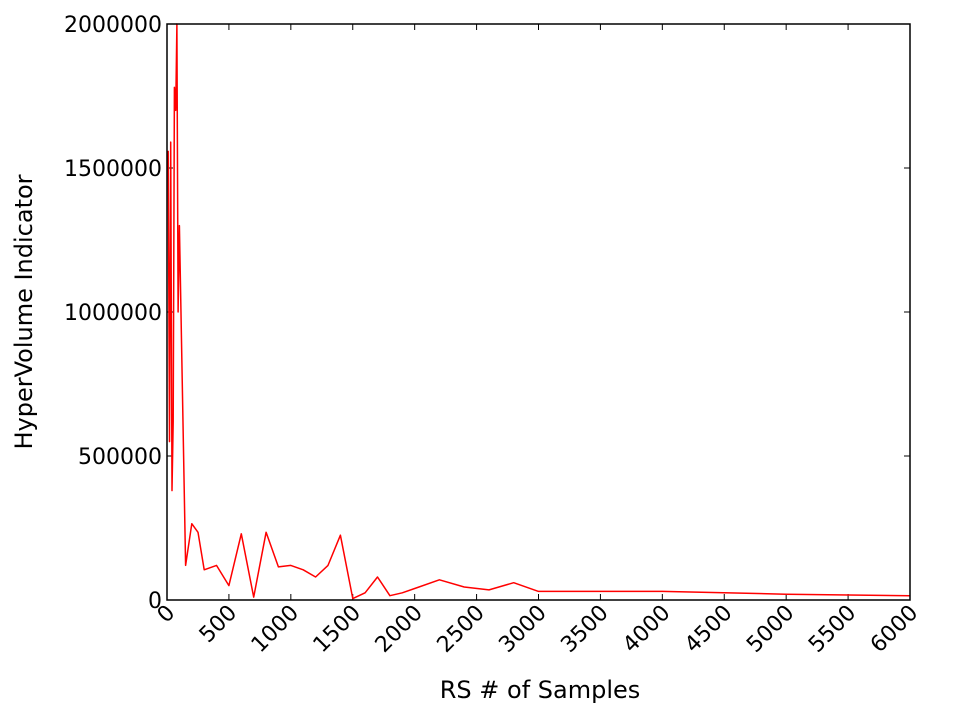  I want to click on y-tick-label: 1500000, so click(113, 169).